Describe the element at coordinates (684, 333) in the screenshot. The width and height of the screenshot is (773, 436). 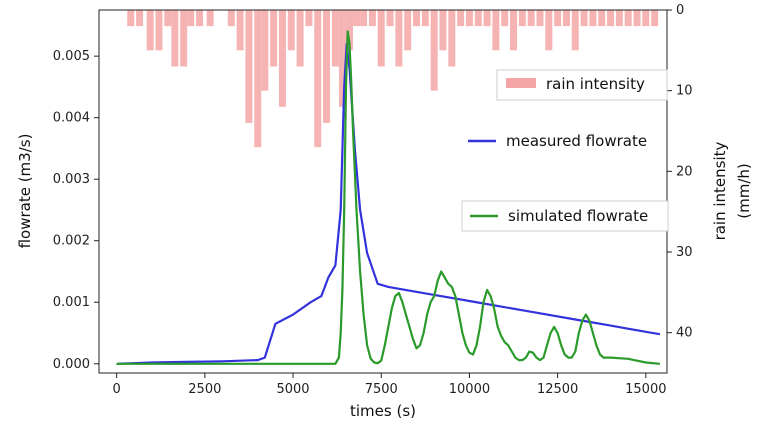
I see `y-right-tick-label: 40` at that location.